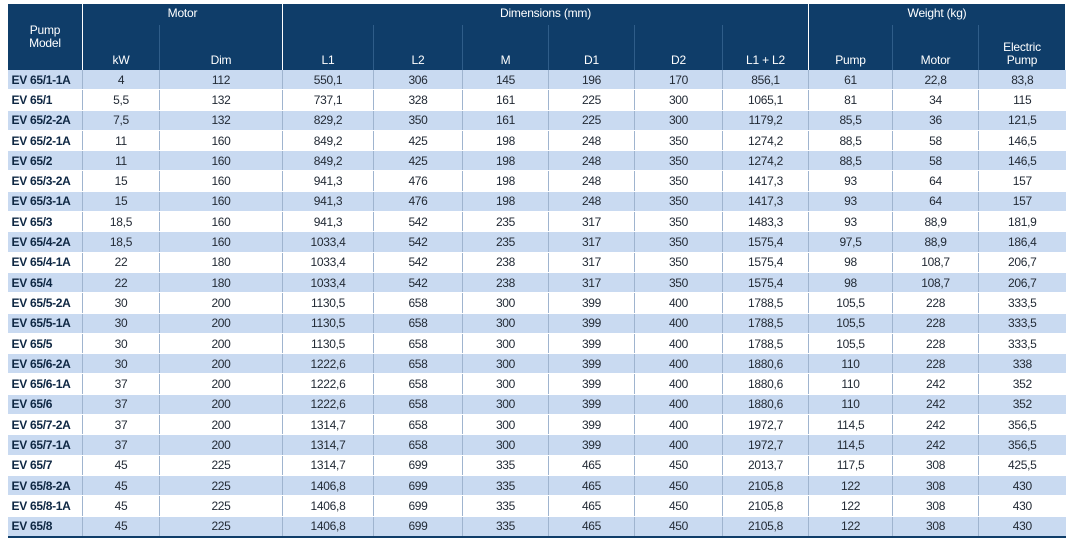  I want to click on cell-l1: 941,3, so click(328, 222).